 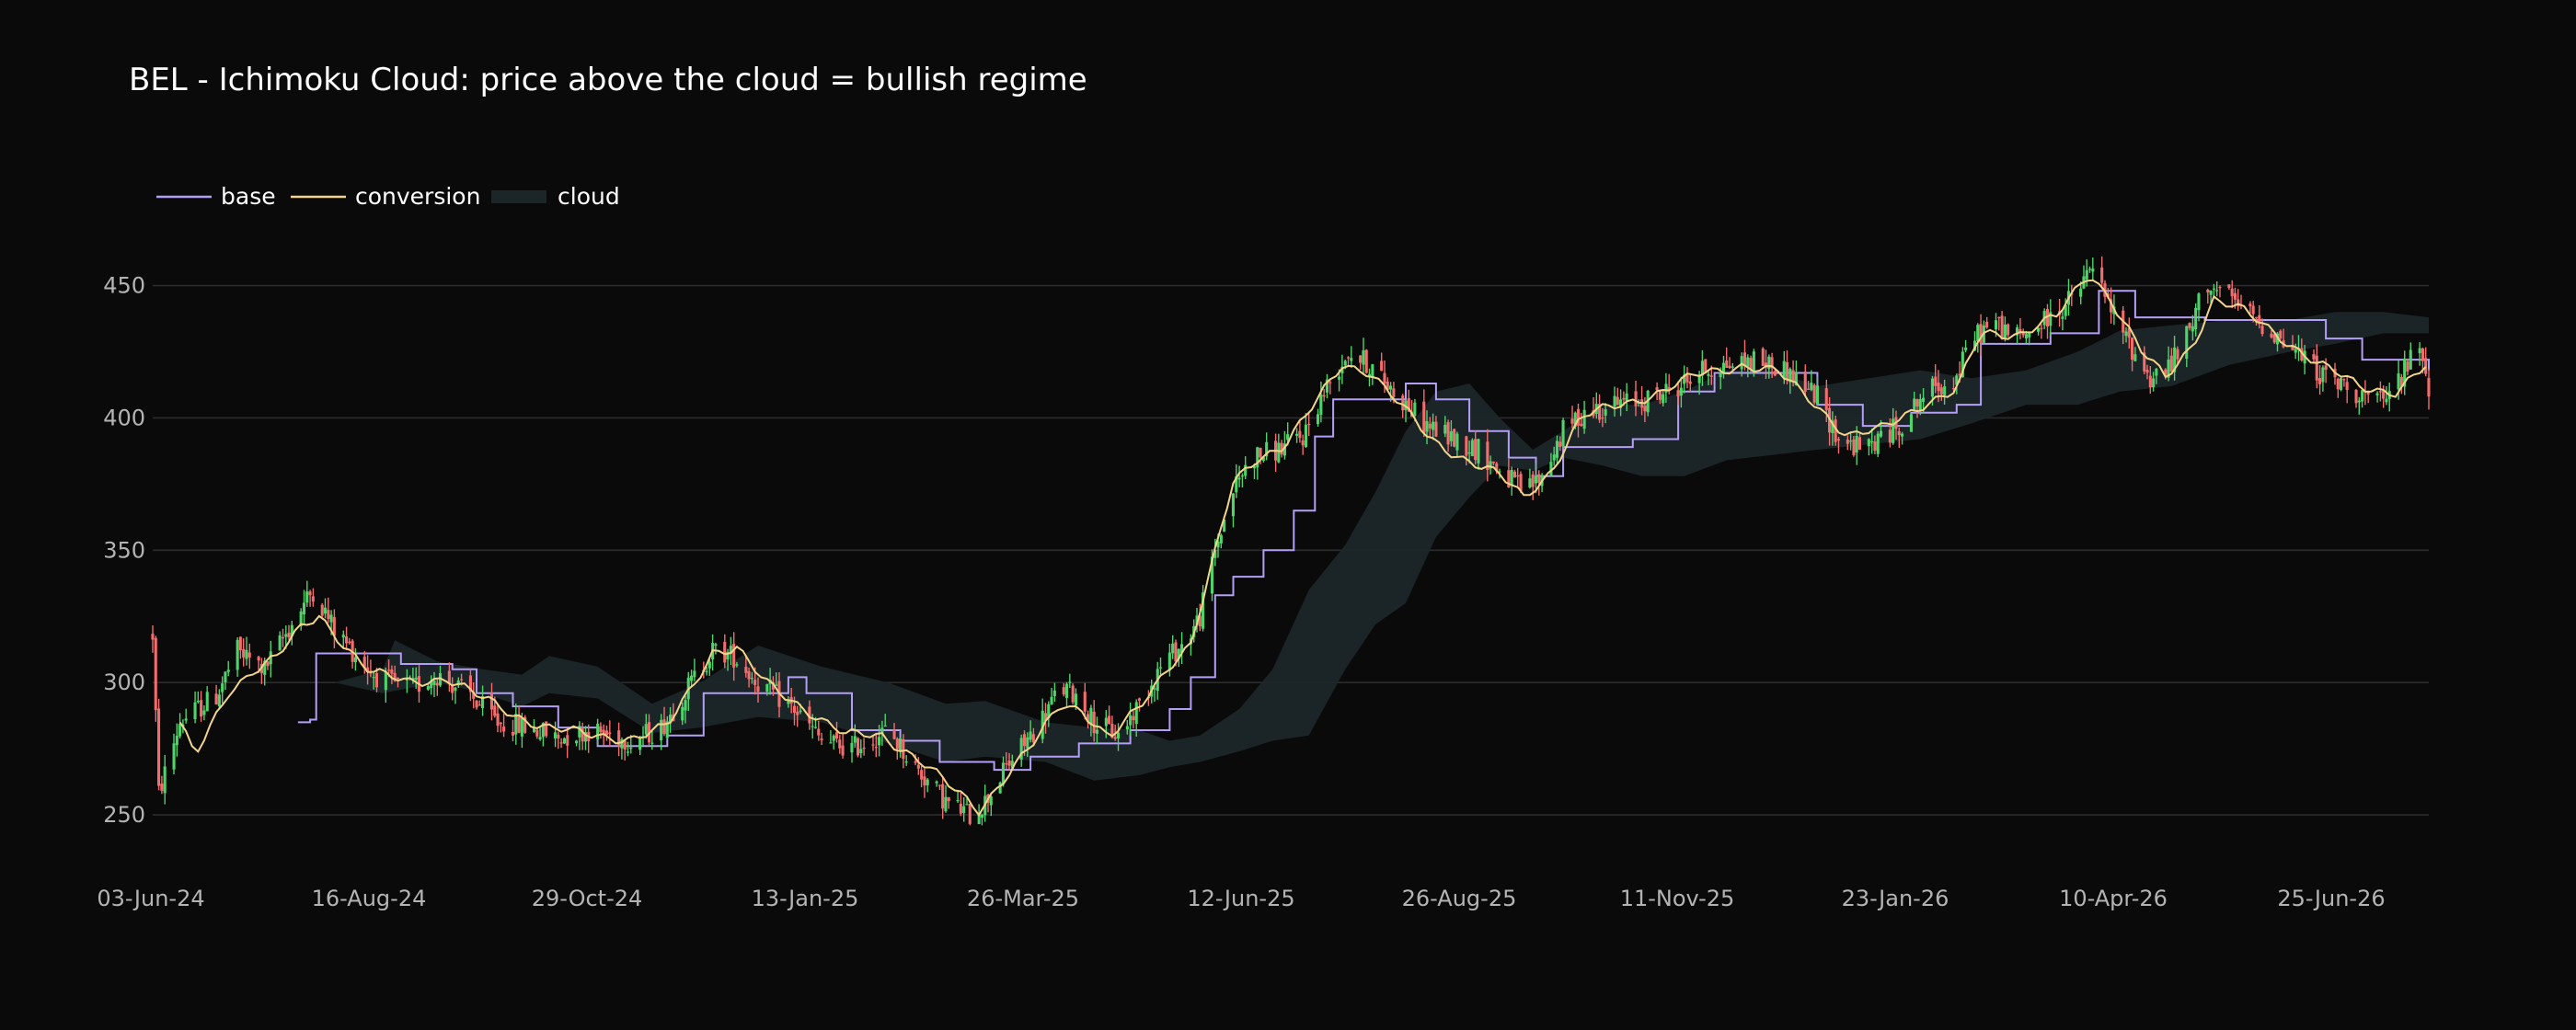 I want to click on legend-item-base: base, so click(x=216, y=196).